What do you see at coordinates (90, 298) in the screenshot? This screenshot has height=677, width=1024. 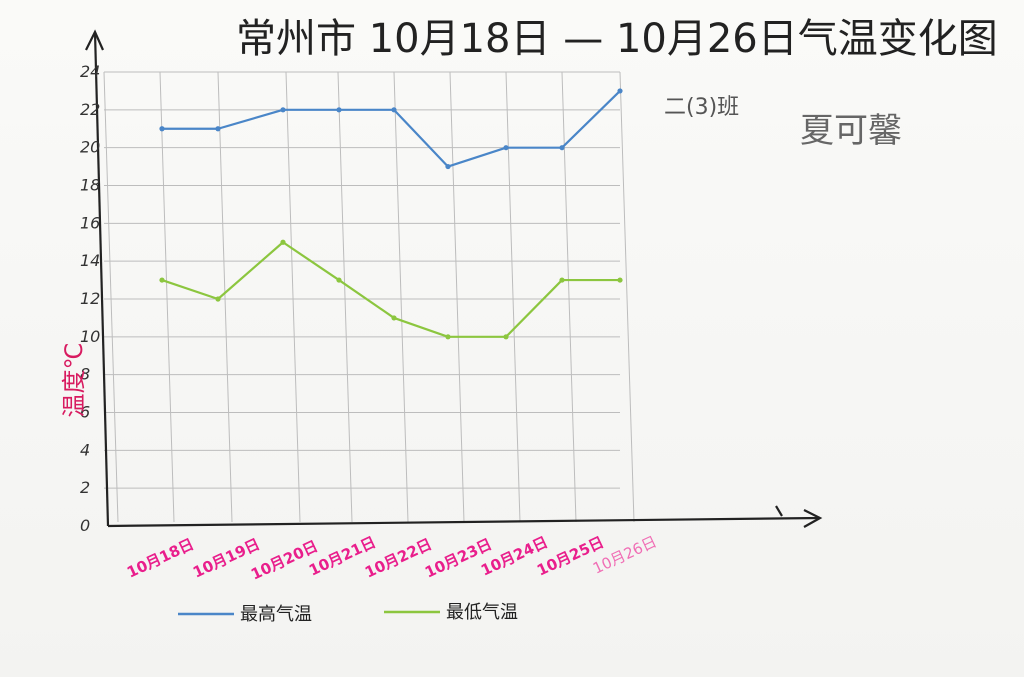 I see `y-tick-label: 12` at bounding box center [90, 298].